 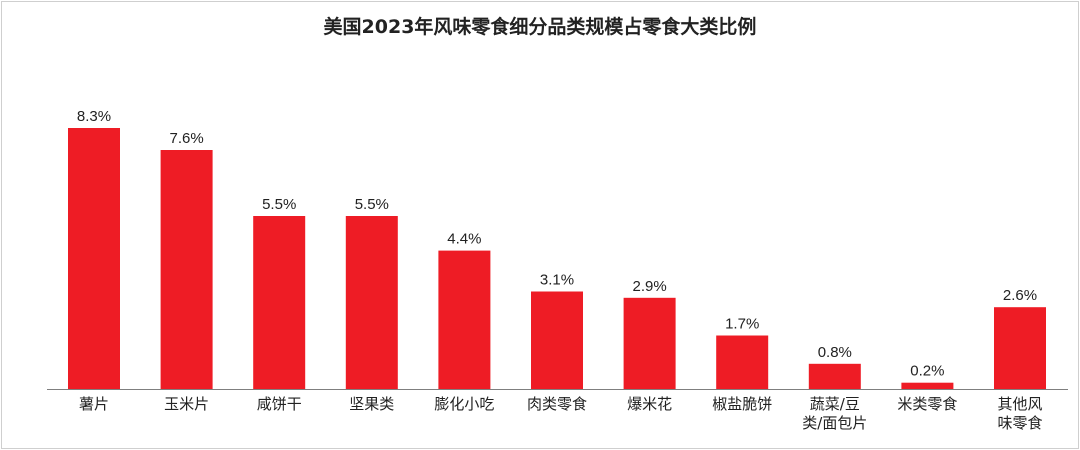 I want to click on data-label: 7.6%, so click(x=186, y=138).